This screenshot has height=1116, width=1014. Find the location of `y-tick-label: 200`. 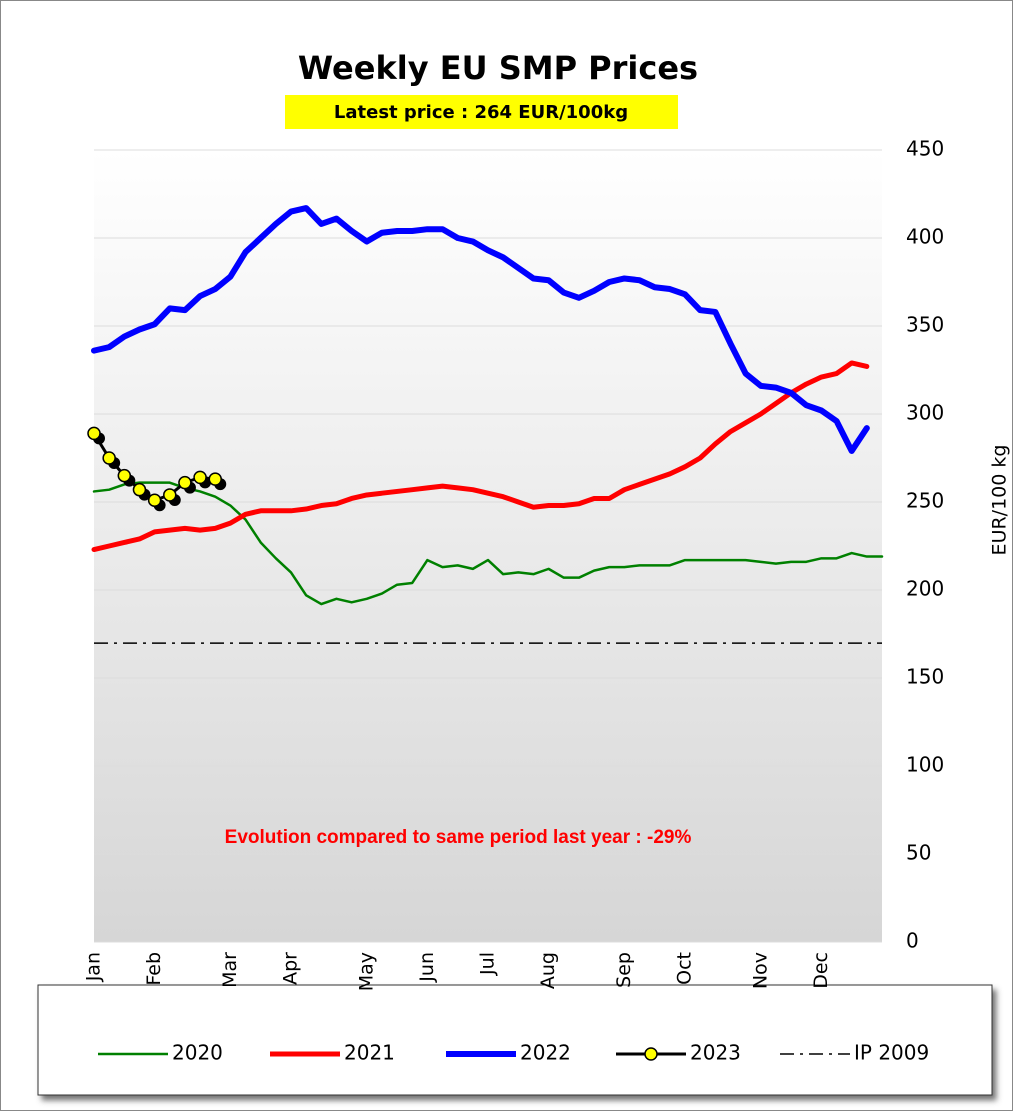

y-tick-label: 200 is located at coordinates (925, 589).